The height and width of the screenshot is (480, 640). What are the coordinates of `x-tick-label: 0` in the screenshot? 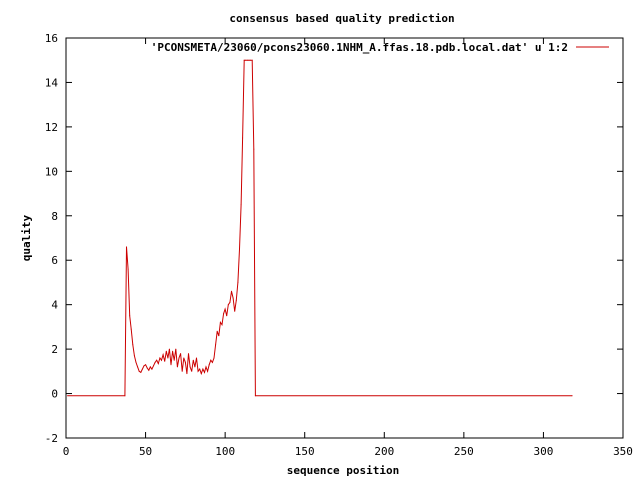 It's located at (66, 451).